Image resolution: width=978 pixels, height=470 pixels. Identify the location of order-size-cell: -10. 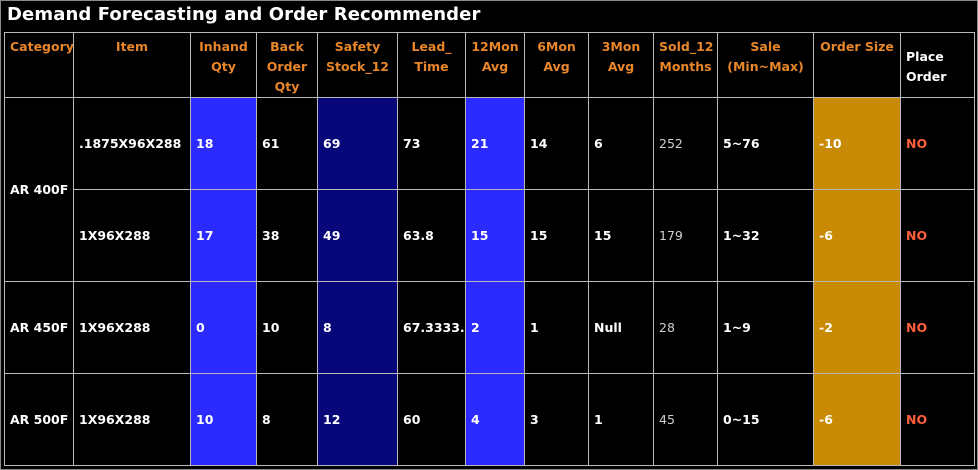
(857, 143).